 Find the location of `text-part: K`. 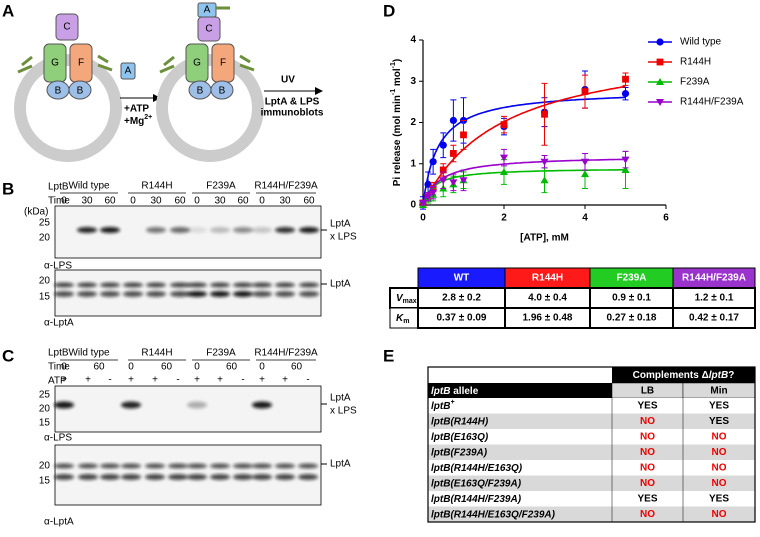

text-part: K is located at coordinates (400, 318).